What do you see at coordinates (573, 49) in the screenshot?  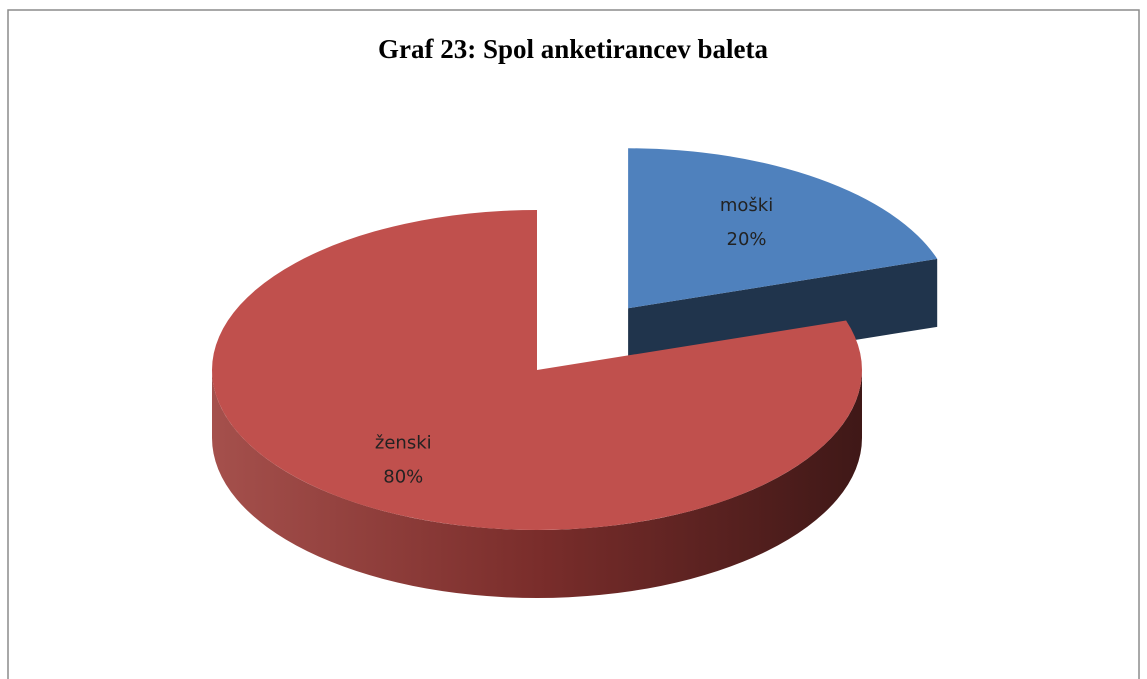 I see `chart-title: Graf 23: Spol anketirancev baleta` at bounding box center [573, 49].